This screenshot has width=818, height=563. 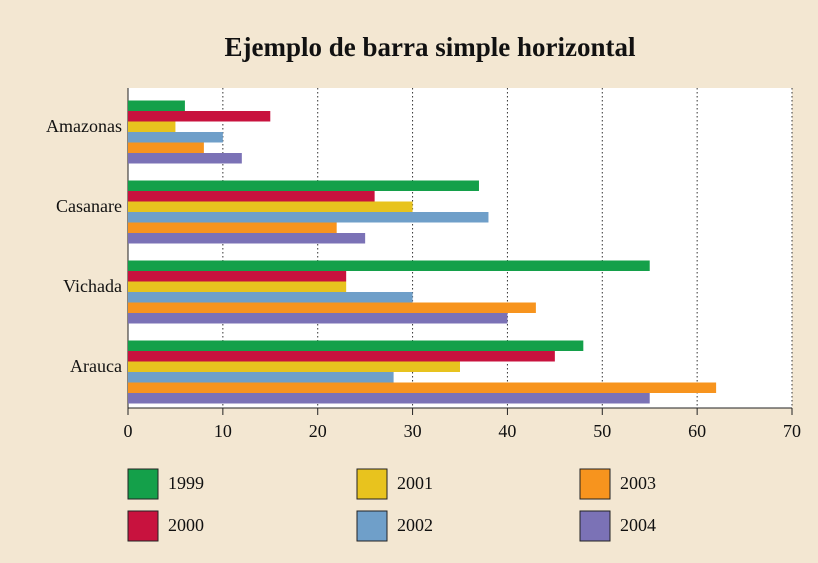 What do you see at coordinates (697, 431) in the screenshot?
I see `x-tick-label: 60` at bounding box center [697, 431].